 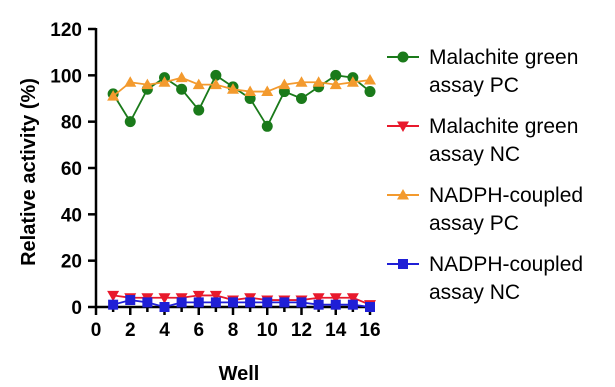 I want to click on y-tick-label: 20, so click(x=71, y=262).